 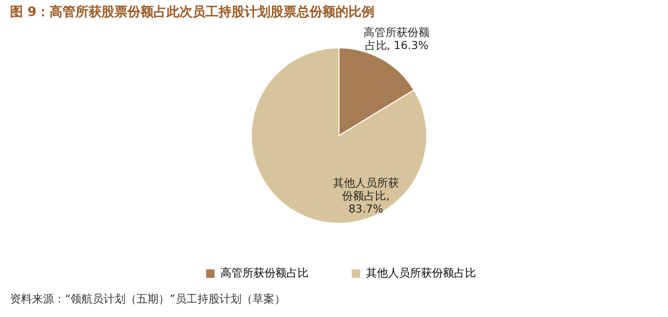 What do you see at coordinates (264, 273) in the screenshot?
I see `legend-label: 高管所获份额占比` at bounding box center [264, 273].